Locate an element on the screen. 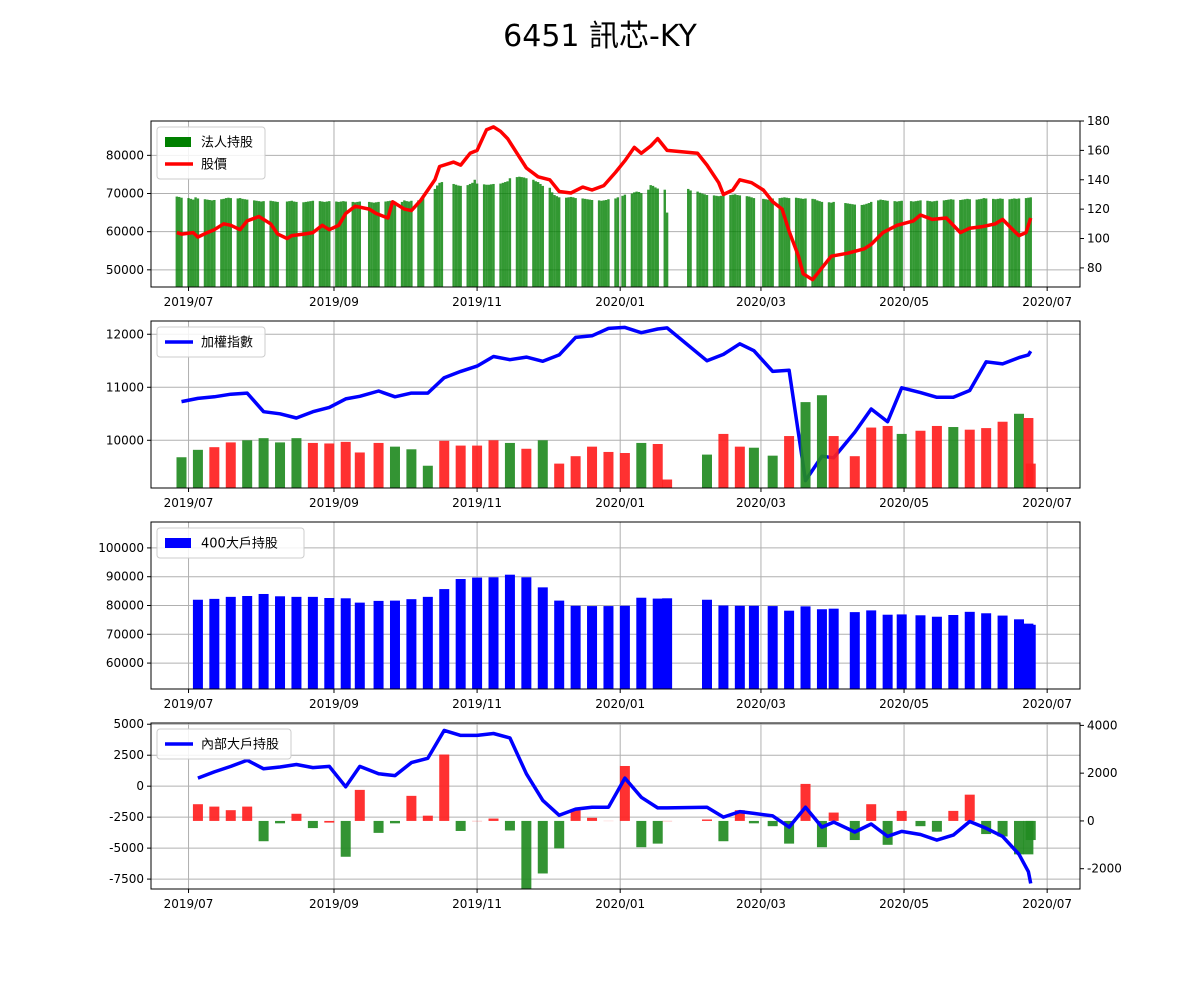 This screenshot has width=1200, height=1000. x-tick-label: 2020/01 is located at coordinates (620, 503).